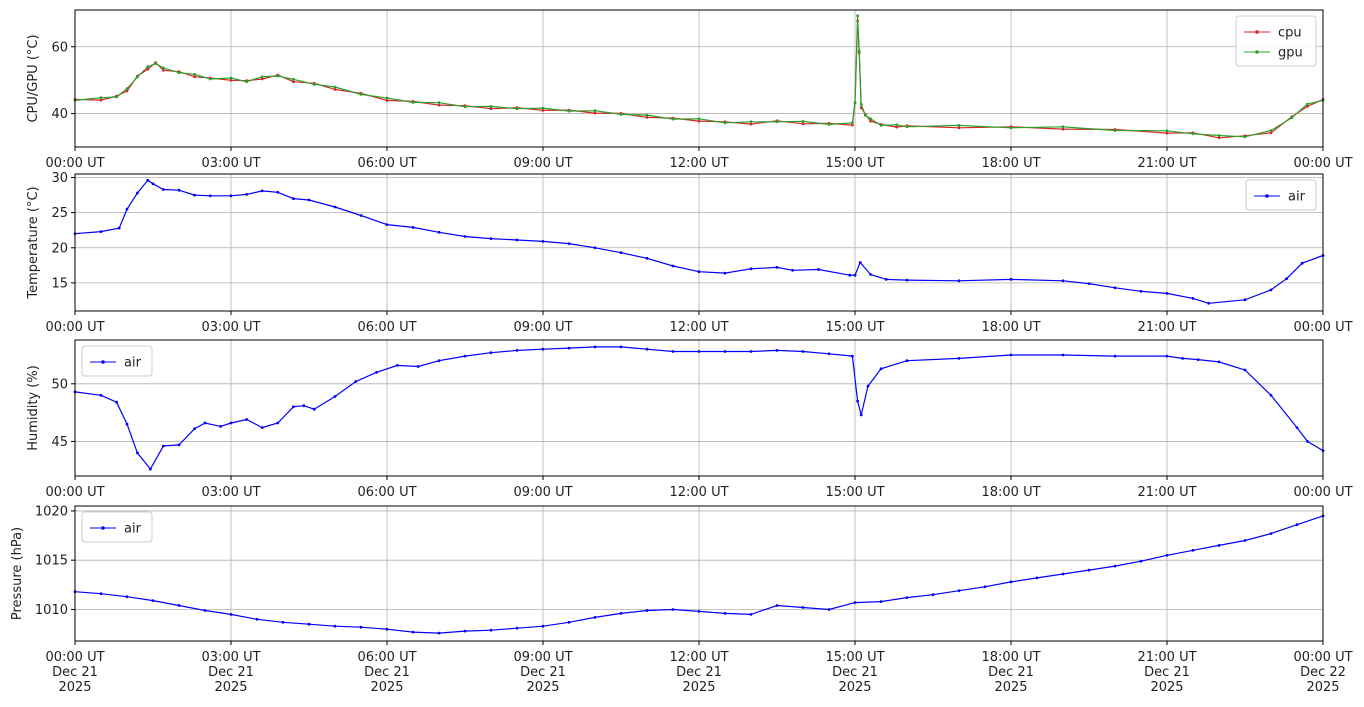 Image resolution: width=1364 pixels, height=707 pixels. Describe the element at coordinates (230, 163) in the screenshot. I see `x-tick-label: 03:00 UT` at that location.